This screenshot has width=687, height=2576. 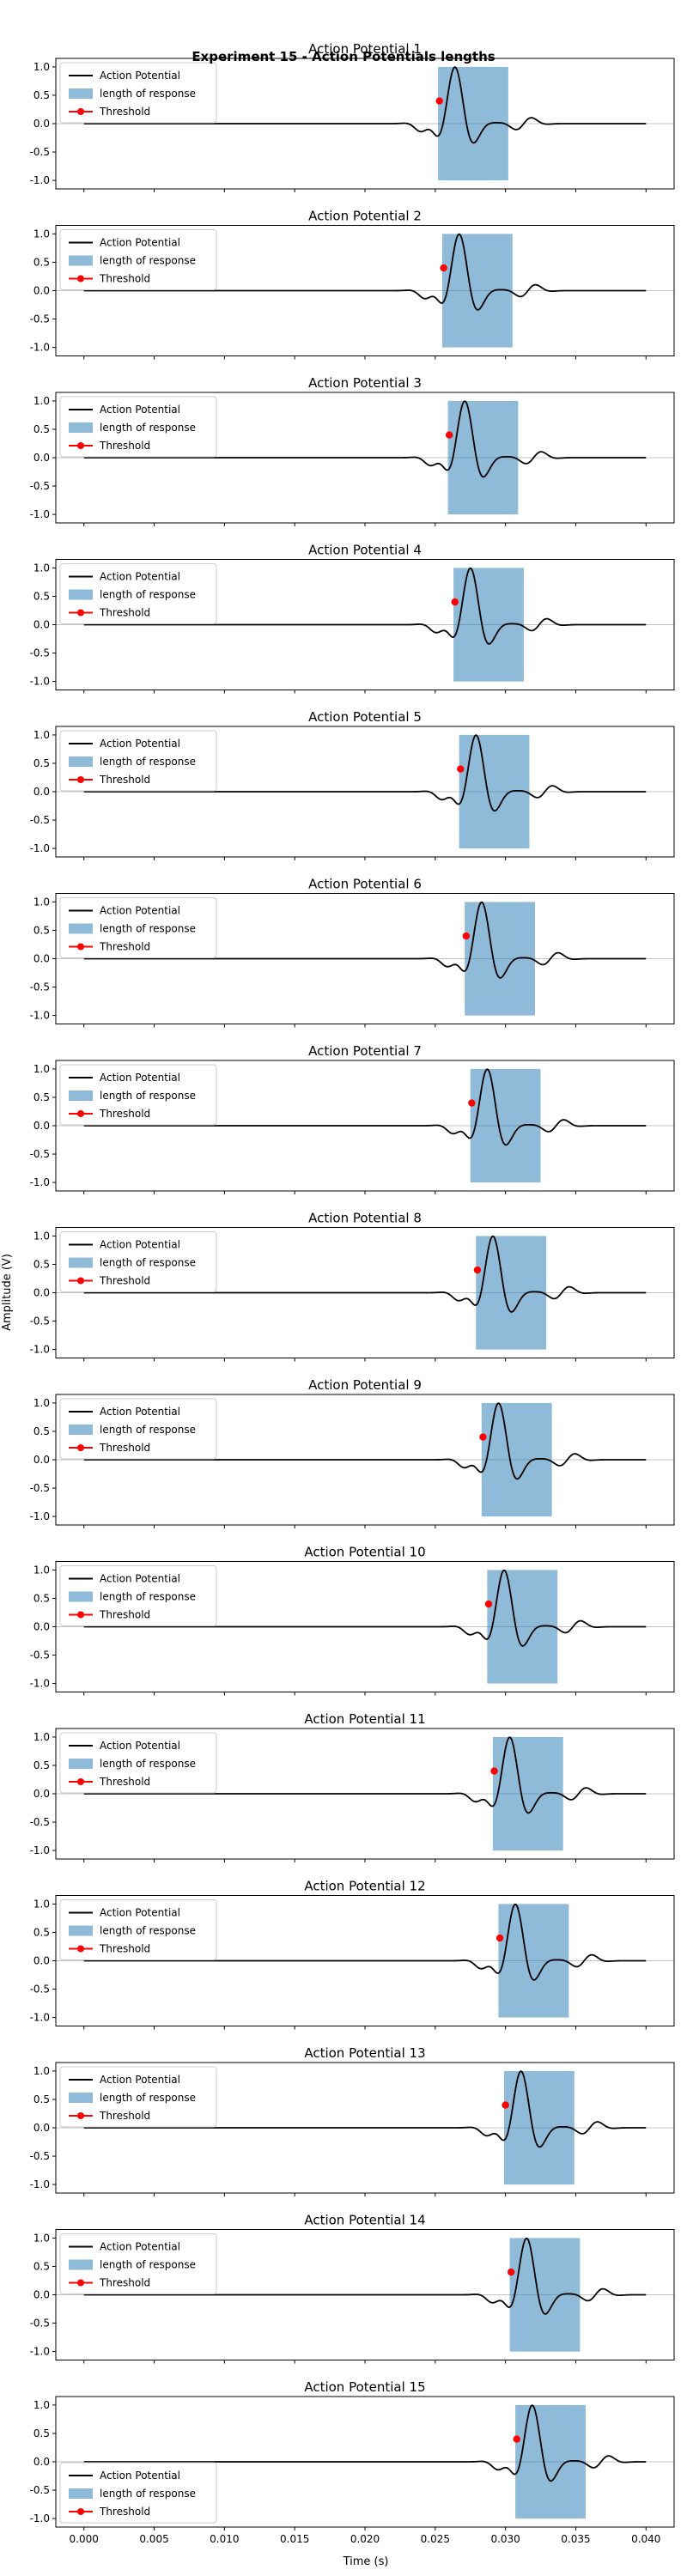 What do you see at coordinates (294, 2539) in the screenshot?
I see `x-tick-label: 0.015` at bounding box center [294, 2539].